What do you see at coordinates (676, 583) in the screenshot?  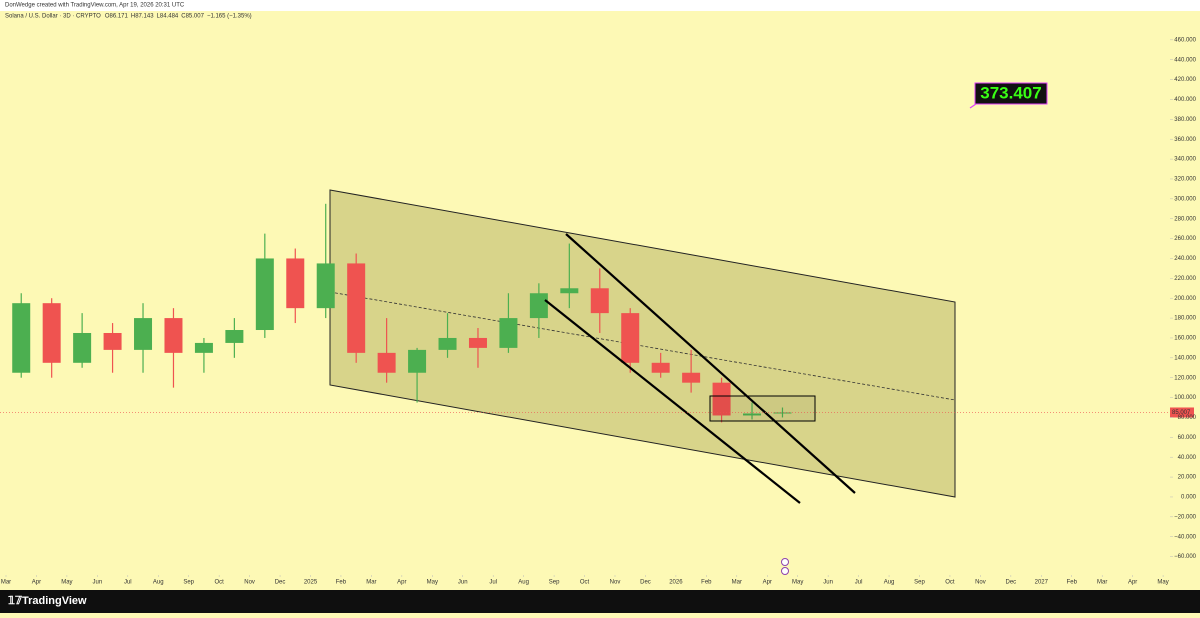 I see `x-tick-label: 2026` at bounding box center [676, 583].